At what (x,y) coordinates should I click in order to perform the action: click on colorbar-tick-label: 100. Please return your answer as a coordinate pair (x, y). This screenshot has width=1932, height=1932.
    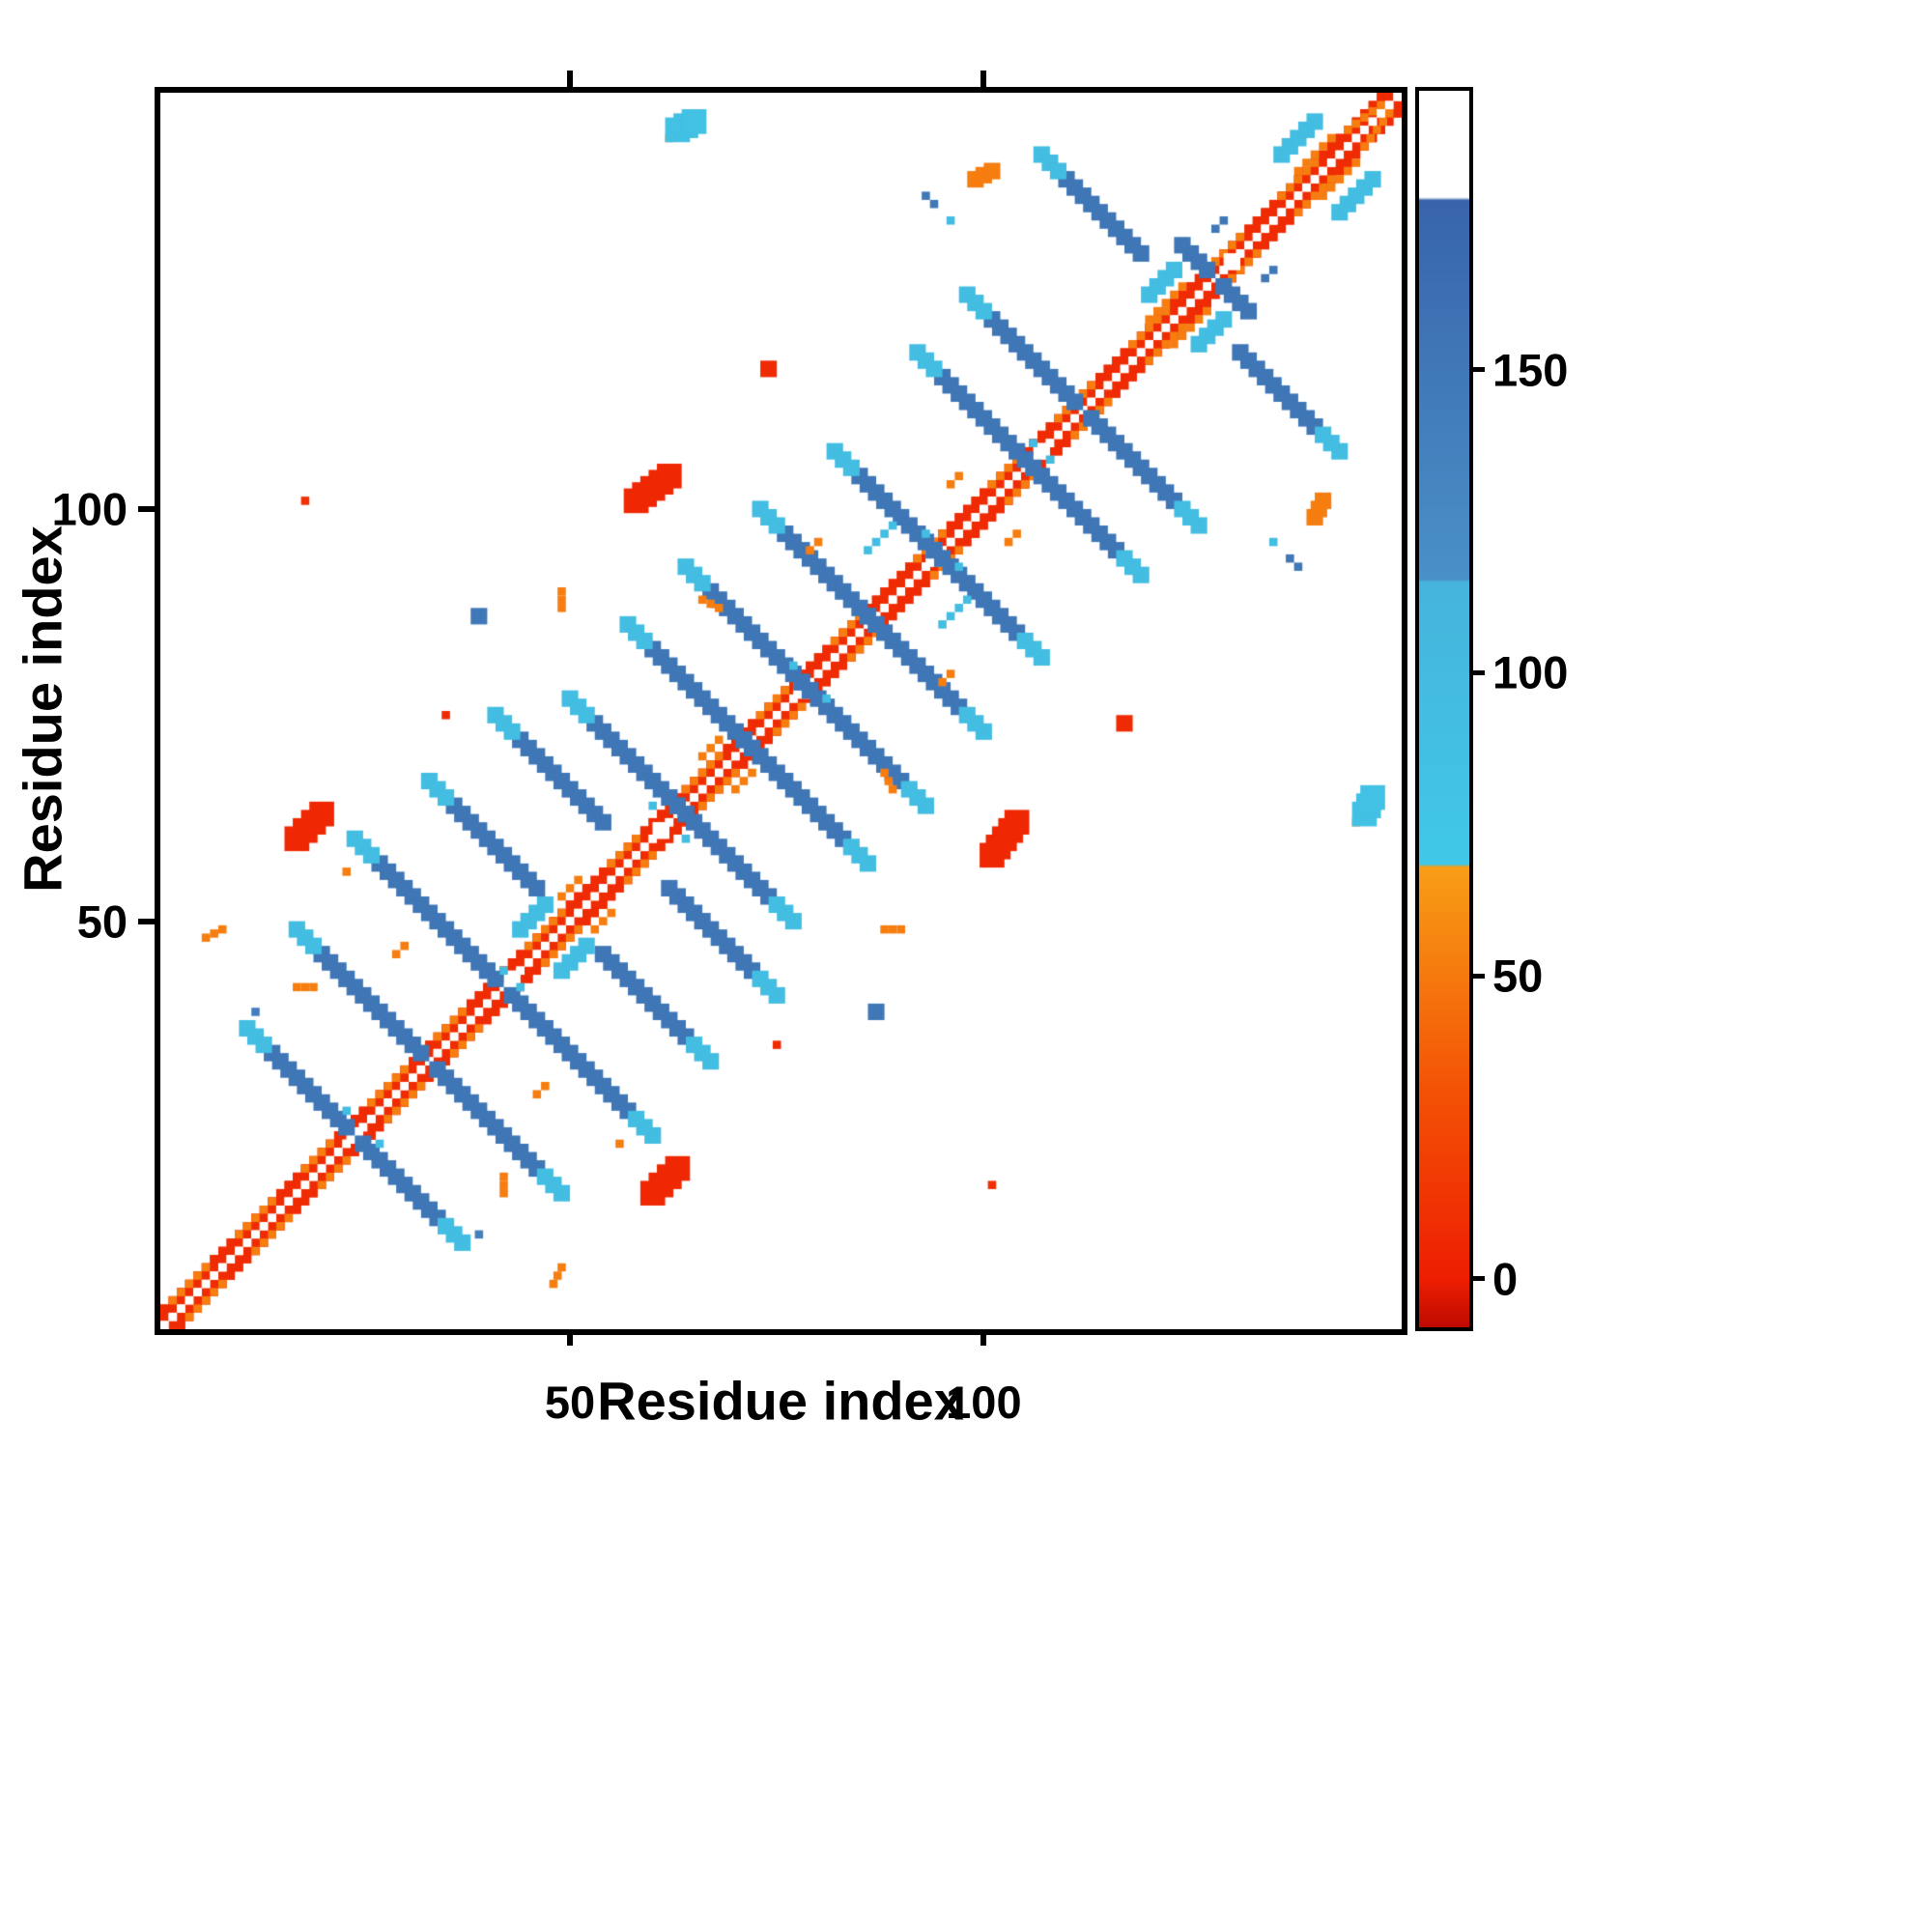
    Looking at the image, I should click on (1530, 672).